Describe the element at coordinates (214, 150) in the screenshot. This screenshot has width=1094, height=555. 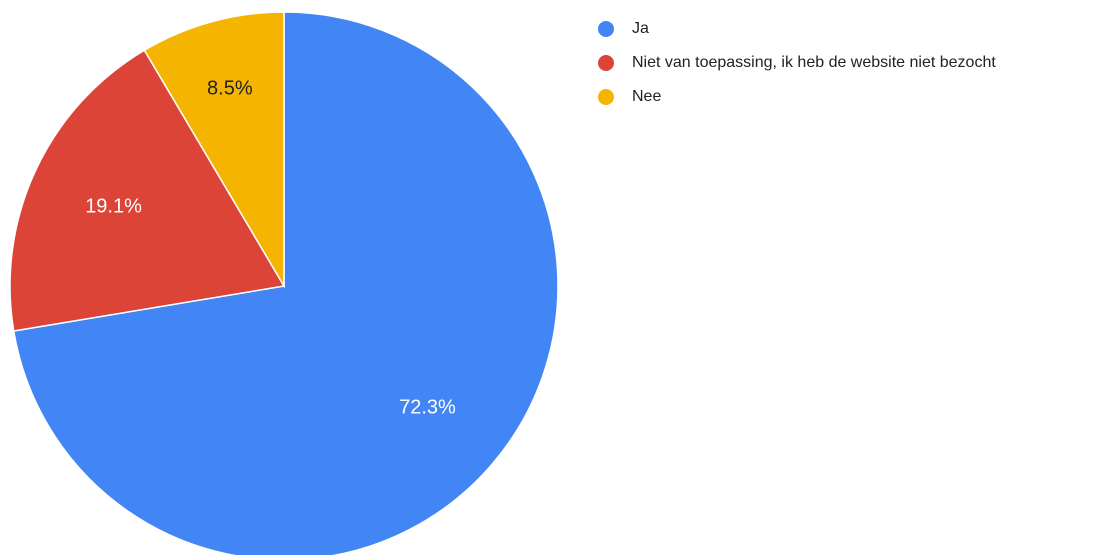
I see `pie-slice-nee` at that location.